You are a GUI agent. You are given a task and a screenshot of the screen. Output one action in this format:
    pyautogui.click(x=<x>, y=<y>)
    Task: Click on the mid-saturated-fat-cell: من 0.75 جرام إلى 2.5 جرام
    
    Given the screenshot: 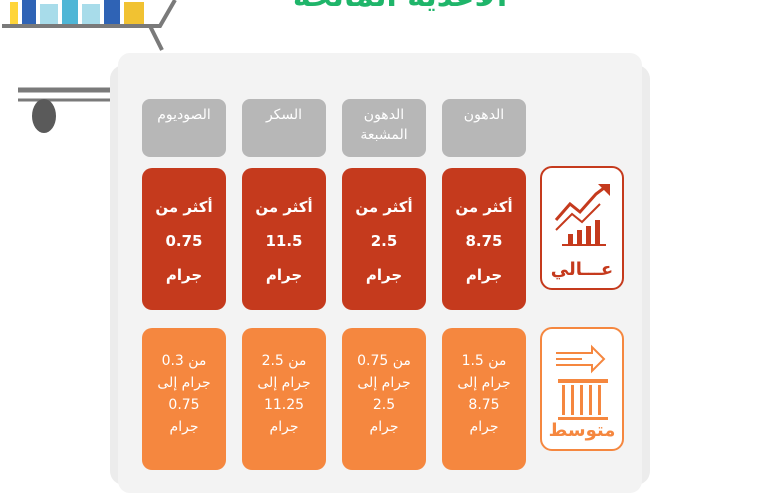 What is the action you would take?
    pyautogui.click(x=384, y=399)
    